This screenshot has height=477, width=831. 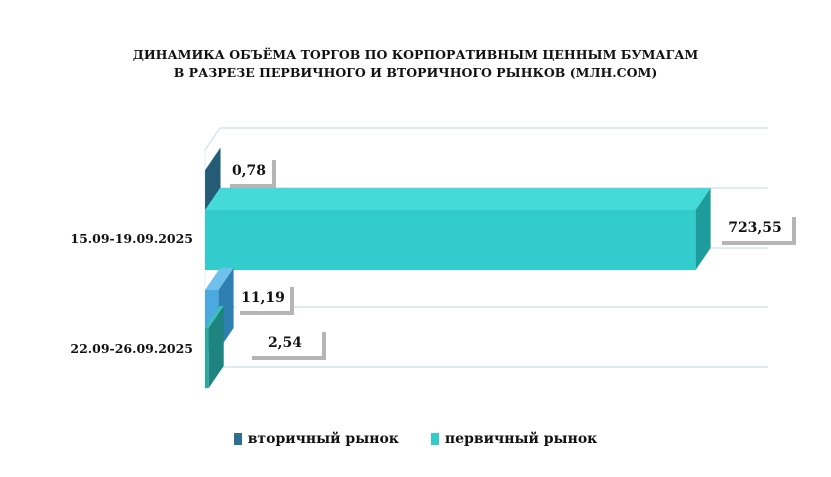 What do you see at coordinates (131, 238) in the screenshot?
I see `category-label-1: 15.09-19.09.2025` at bounding box center [131, 238].